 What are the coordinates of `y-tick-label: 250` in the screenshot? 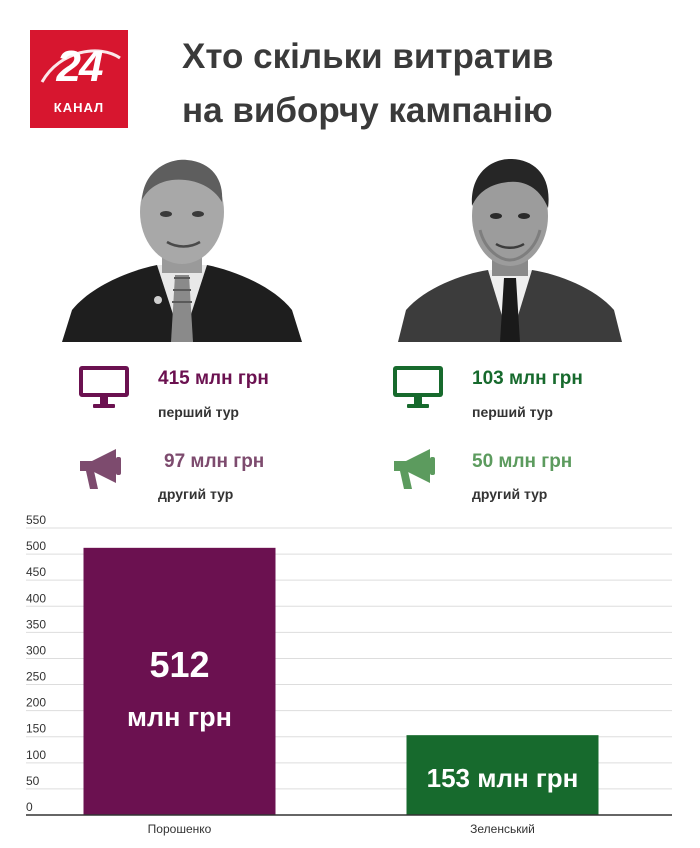 It's located at (36, 677).